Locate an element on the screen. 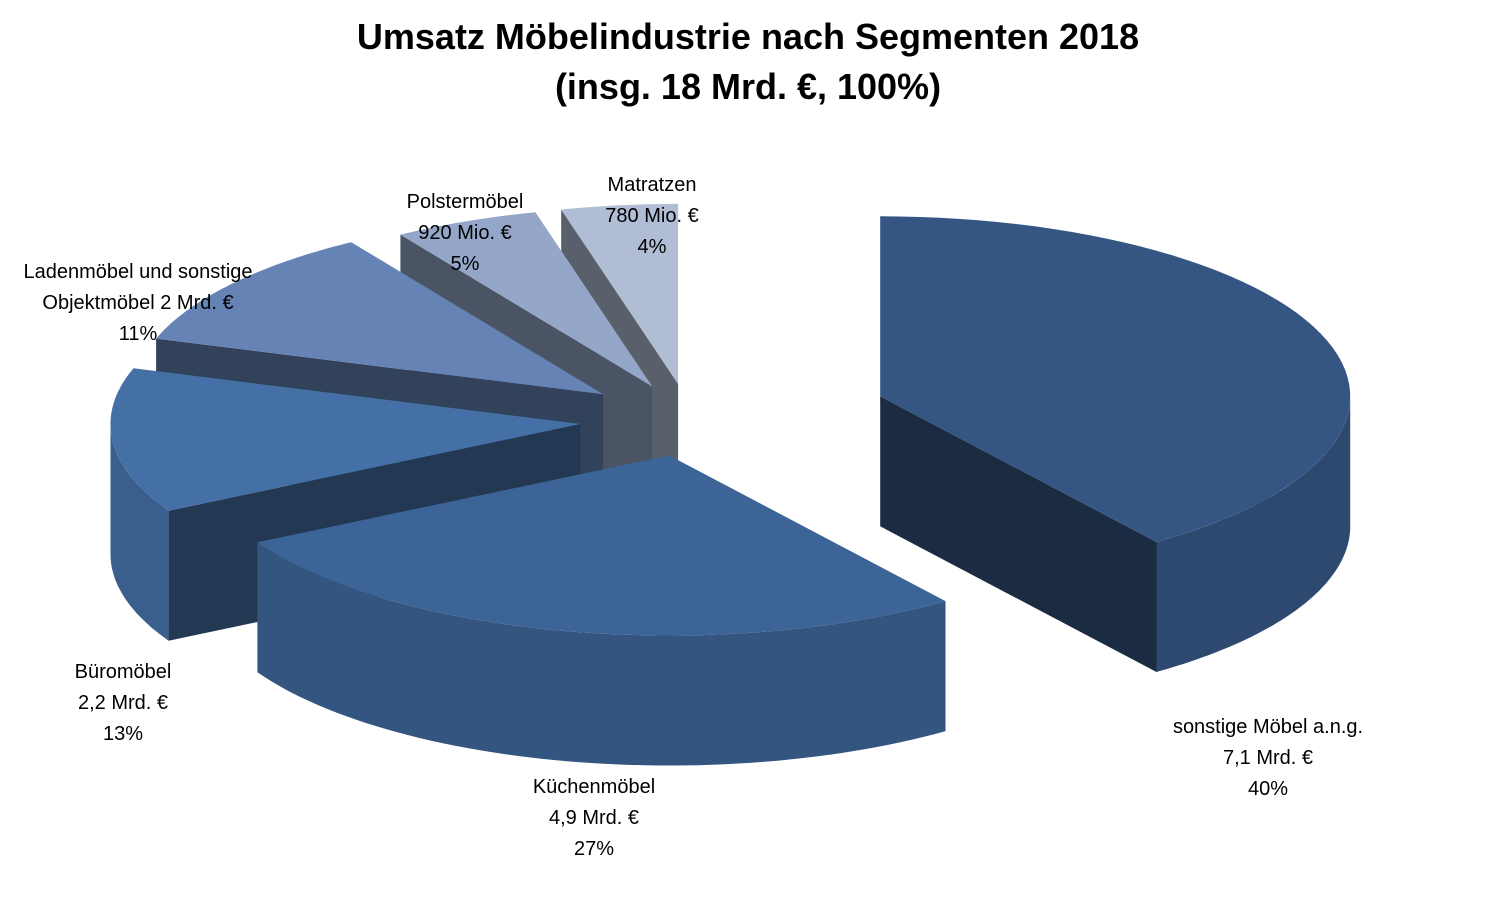 This screenshot has width=1496, height=923. label-name: Küchenmöbel is located at coordinates (594, 787).